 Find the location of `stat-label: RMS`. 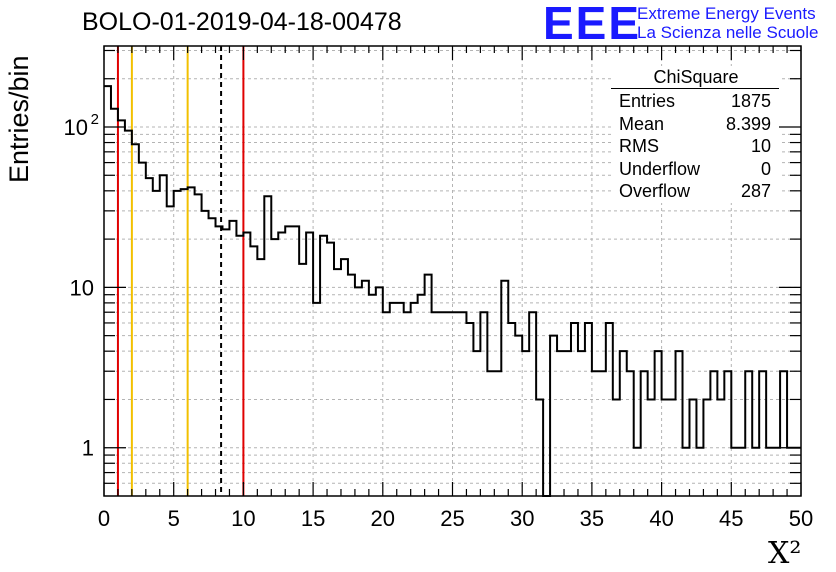

stat-label: RMS is located at coordinates (639, 146).